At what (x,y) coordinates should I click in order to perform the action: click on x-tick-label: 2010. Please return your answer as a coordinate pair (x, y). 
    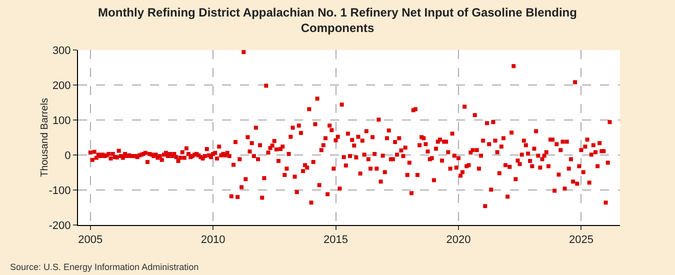
    Looking at the image, I should click on (213, 240).